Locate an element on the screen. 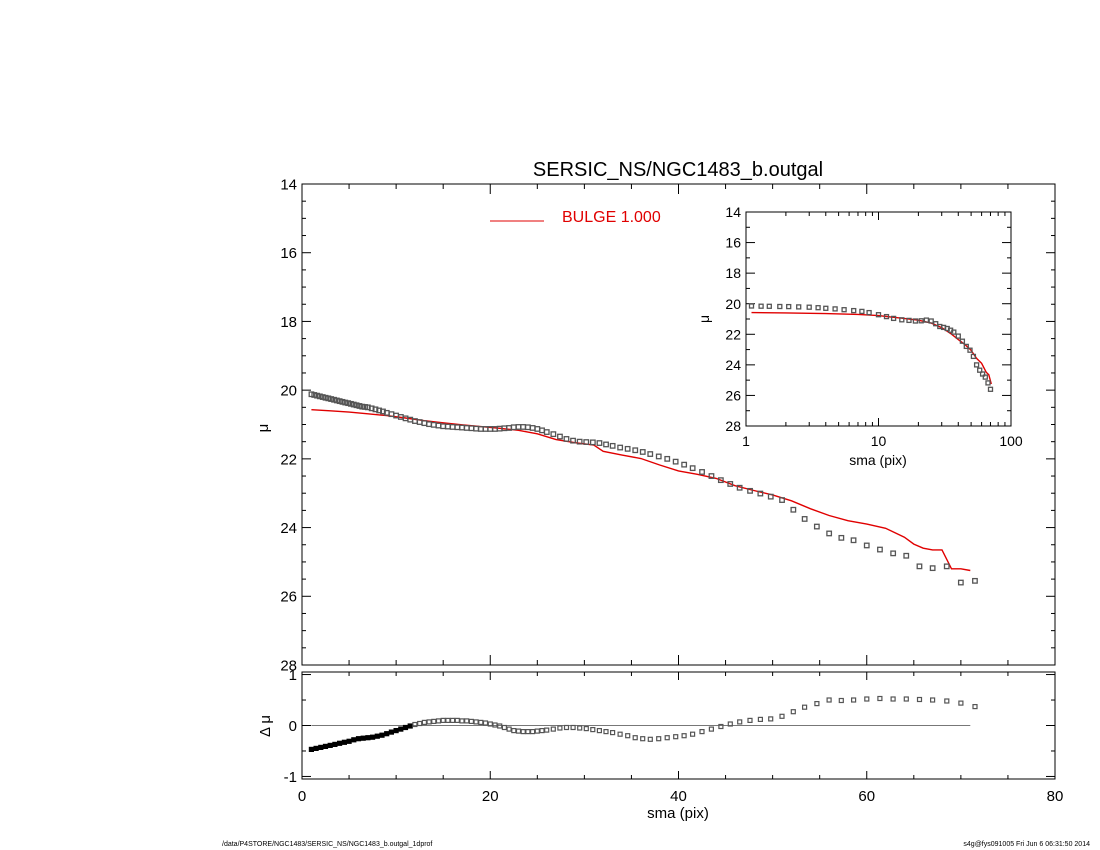  inset-xlabel: sma (pix) is located at coordinates (878, 460).